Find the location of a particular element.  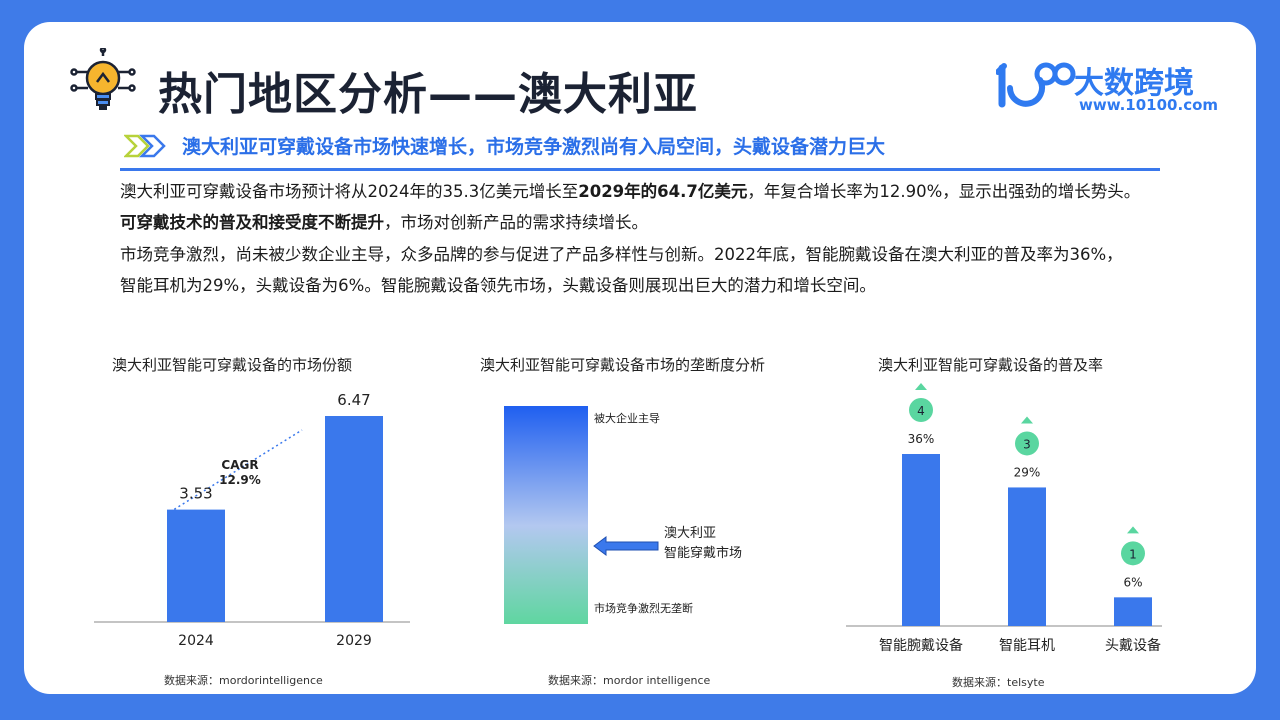

chart3-category-label: 头戴设备 is located at coordinates (1133, 645).